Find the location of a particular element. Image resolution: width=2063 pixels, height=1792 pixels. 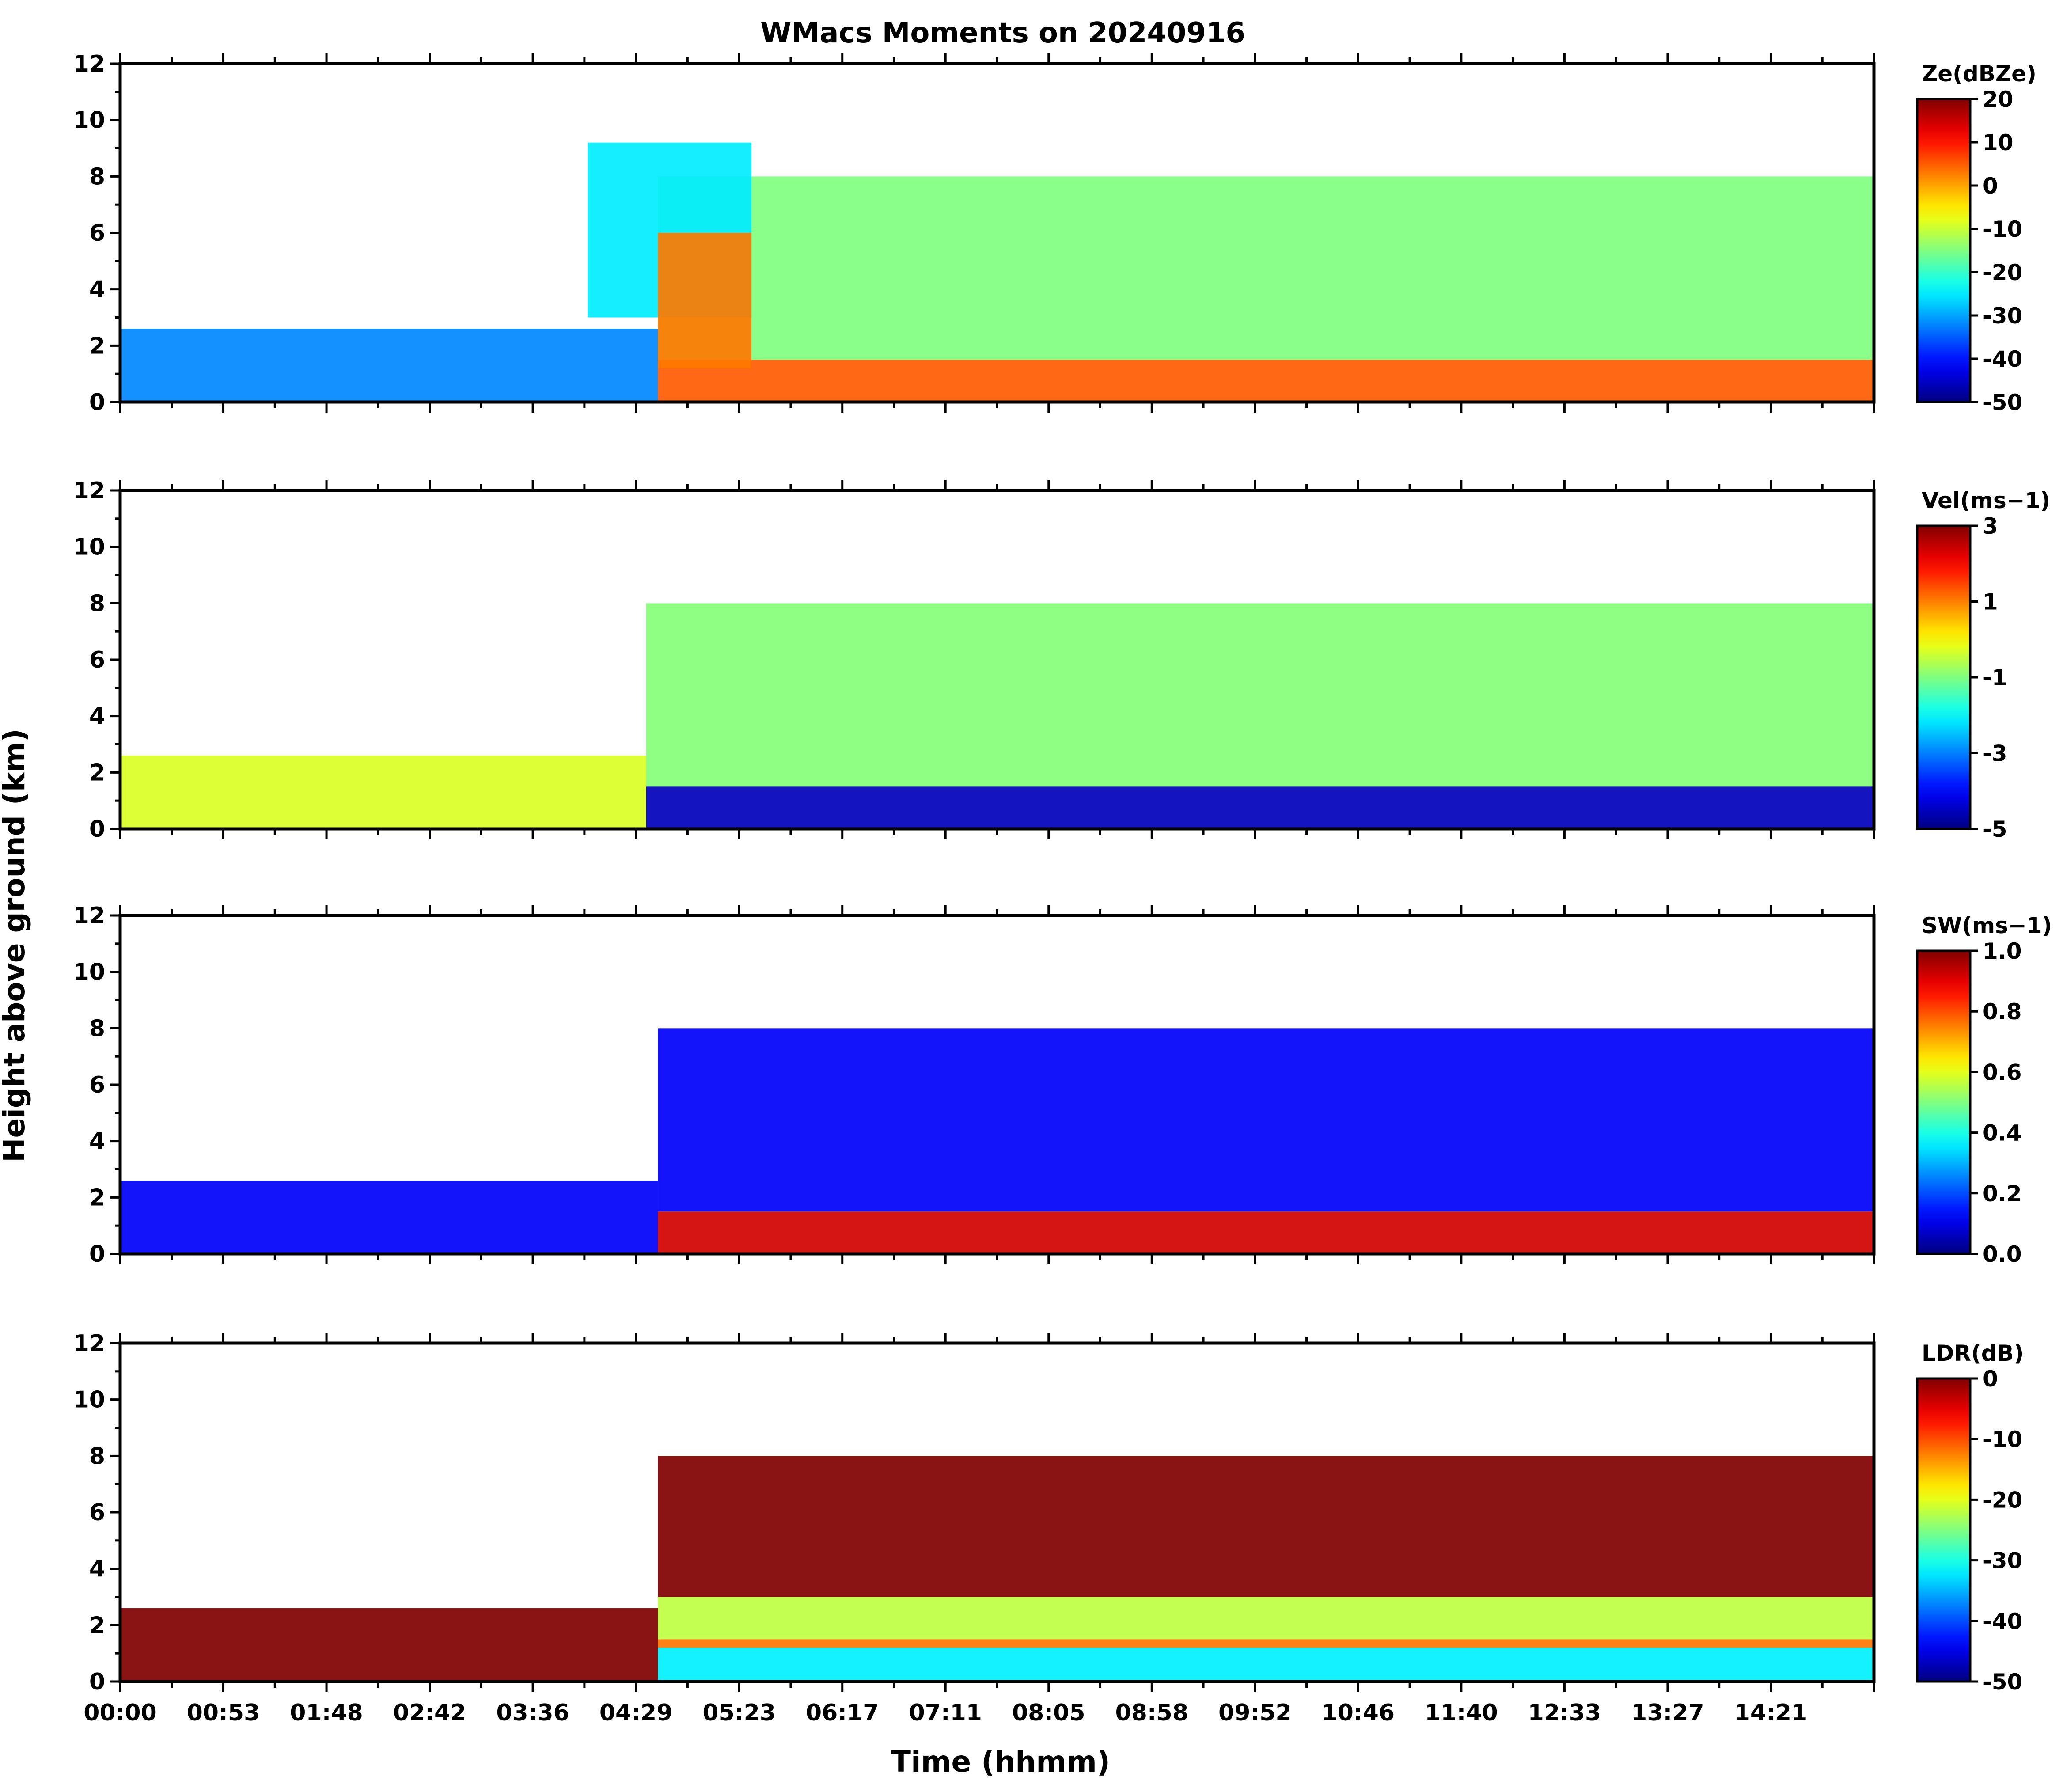

colorbar-tick-label: -3 is located at coordinates (1995, 754).